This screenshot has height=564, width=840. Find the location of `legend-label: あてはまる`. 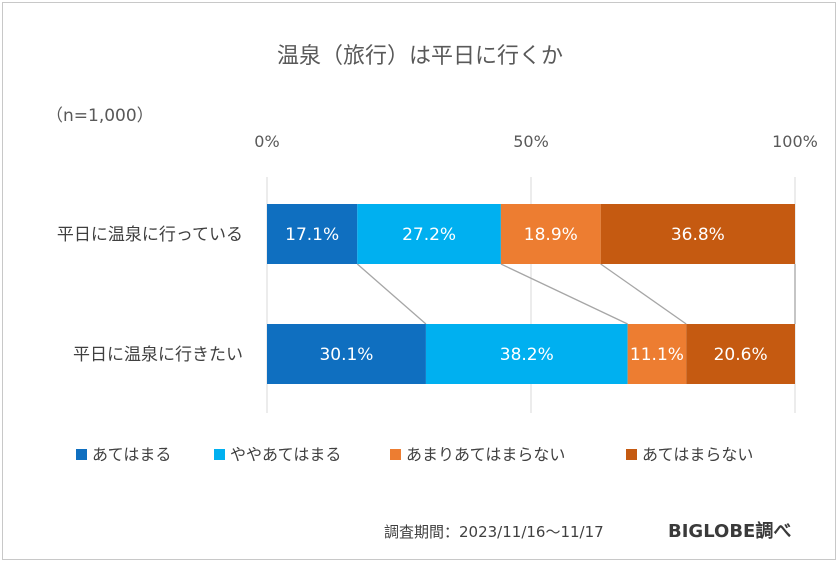

legend-label: あてはまる is located at coordinates (131, 454).